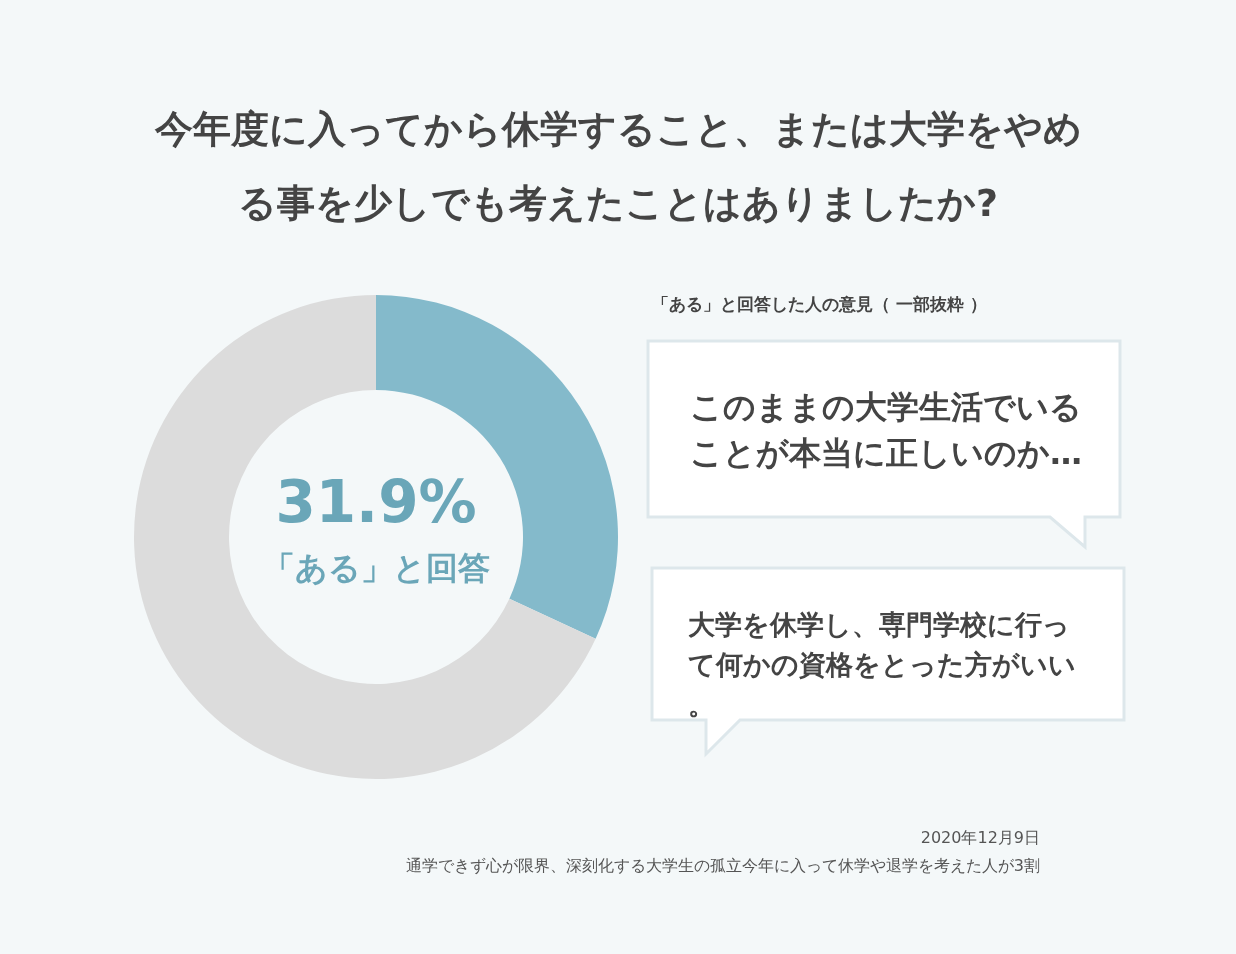  What do you see at coordinates (376, 502) in the screenshot?
I see `data-label: 31.9%` at bounding box center [376, 502].